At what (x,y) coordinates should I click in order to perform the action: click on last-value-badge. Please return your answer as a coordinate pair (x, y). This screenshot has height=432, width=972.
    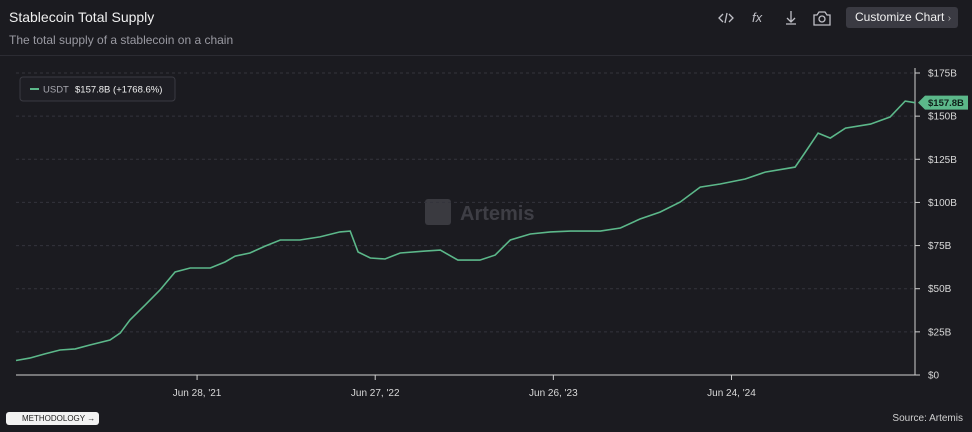
    Looking at the image, I should click on (943, 102).